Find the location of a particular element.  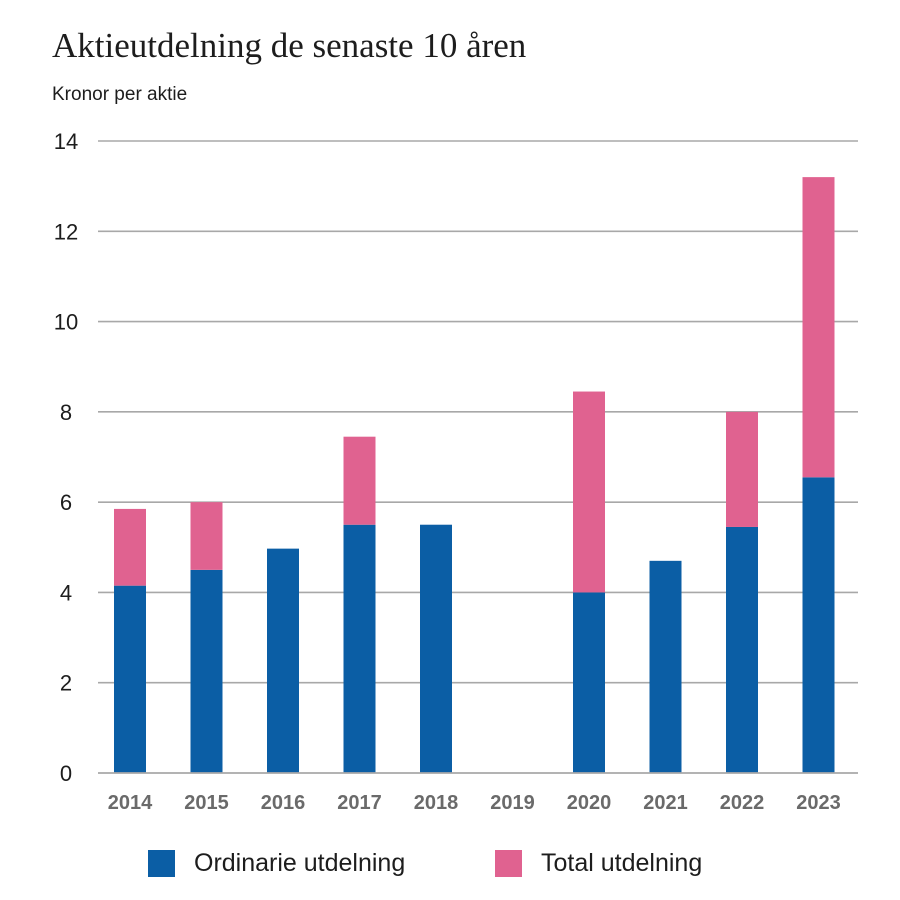

x-tick-label-2023: 2023 is located at coordinates (818, 803).